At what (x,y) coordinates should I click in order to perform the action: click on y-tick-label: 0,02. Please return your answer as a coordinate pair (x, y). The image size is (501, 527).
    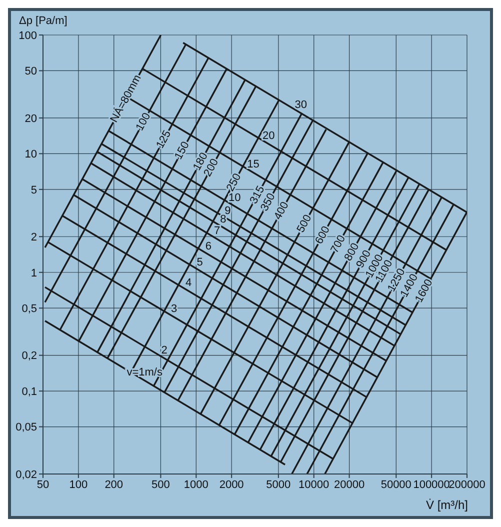
    Looking at the image, I should click on (26, 474).